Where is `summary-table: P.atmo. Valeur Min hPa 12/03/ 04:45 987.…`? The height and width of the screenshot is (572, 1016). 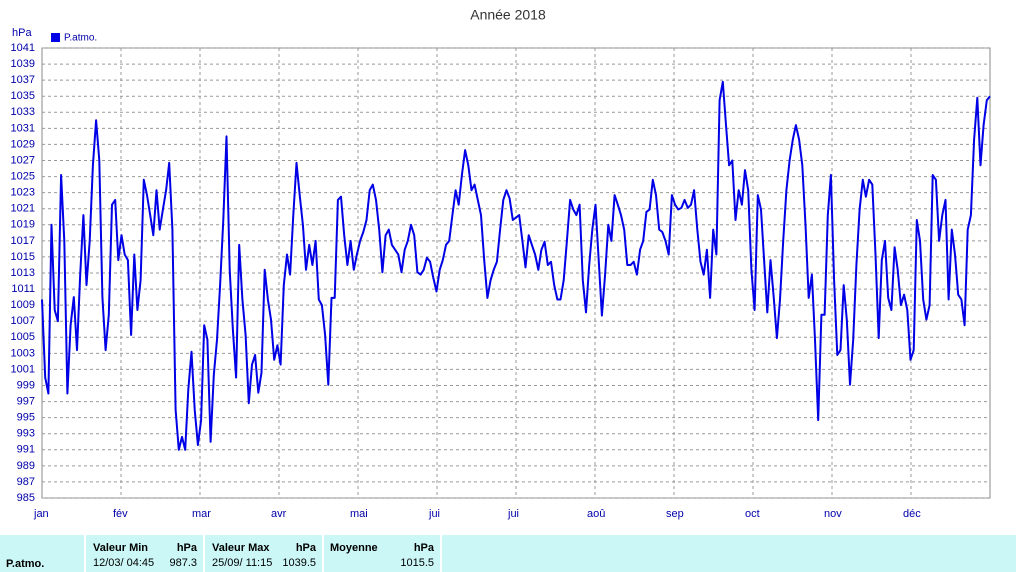 summary-table: P.atmo. Valeur Min hPa 12/03/ 04:45 987.… is located at coordinates (508, 553).